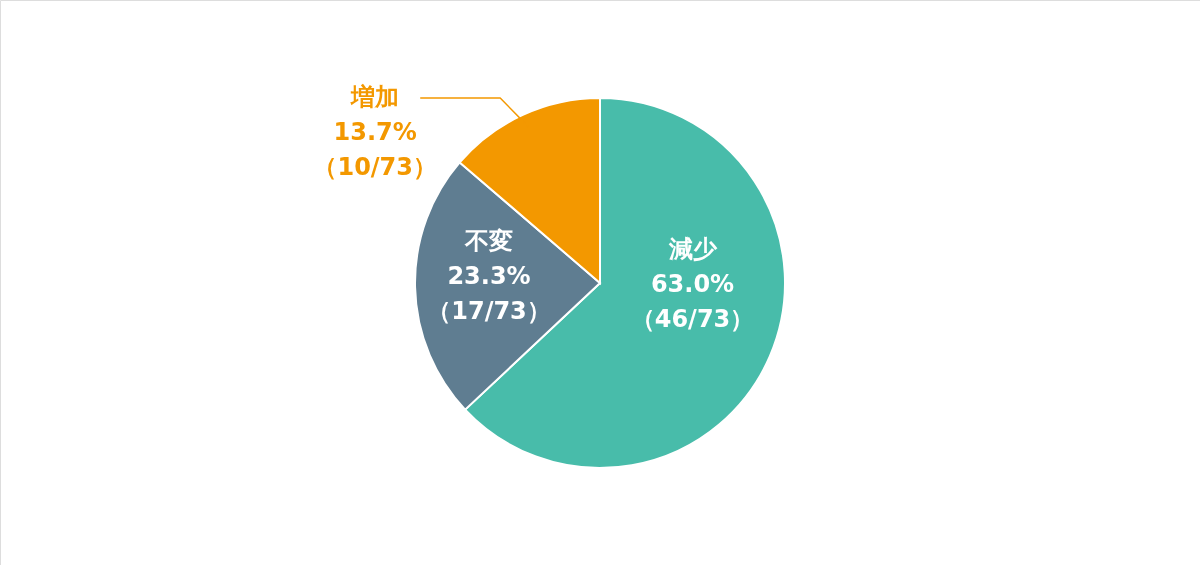  Describe the element at coordinates (489, 294) in the screenshot. I see `data-label: 23.3% （17/73）` at that location.